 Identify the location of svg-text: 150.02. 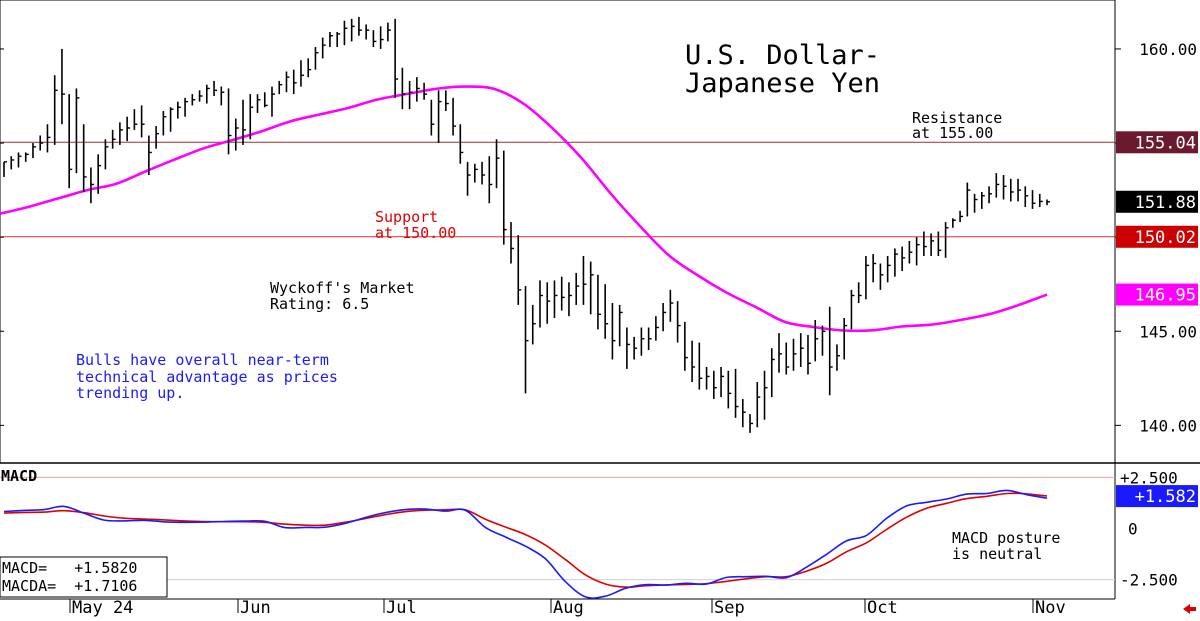
(1165, 238).